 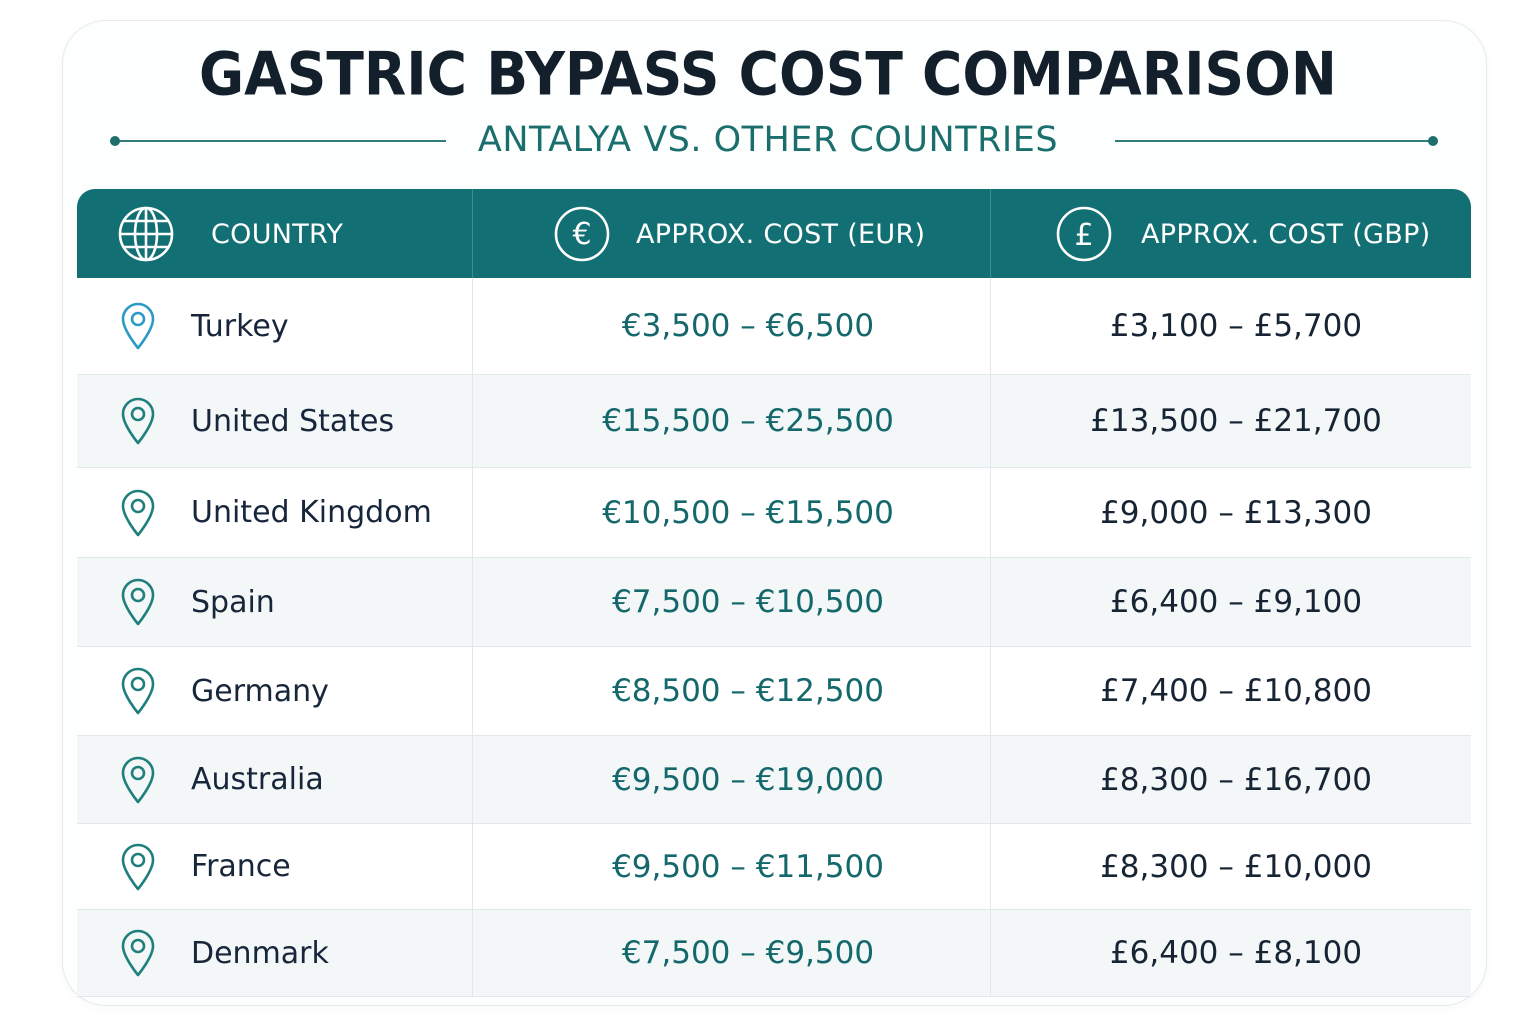 I want to click on country-name: United States, so click(x=292, y=421).